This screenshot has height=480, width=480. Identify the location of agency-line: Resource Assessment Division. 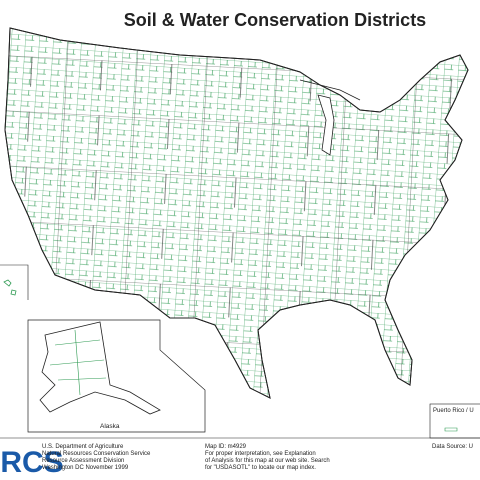
(83, 461).